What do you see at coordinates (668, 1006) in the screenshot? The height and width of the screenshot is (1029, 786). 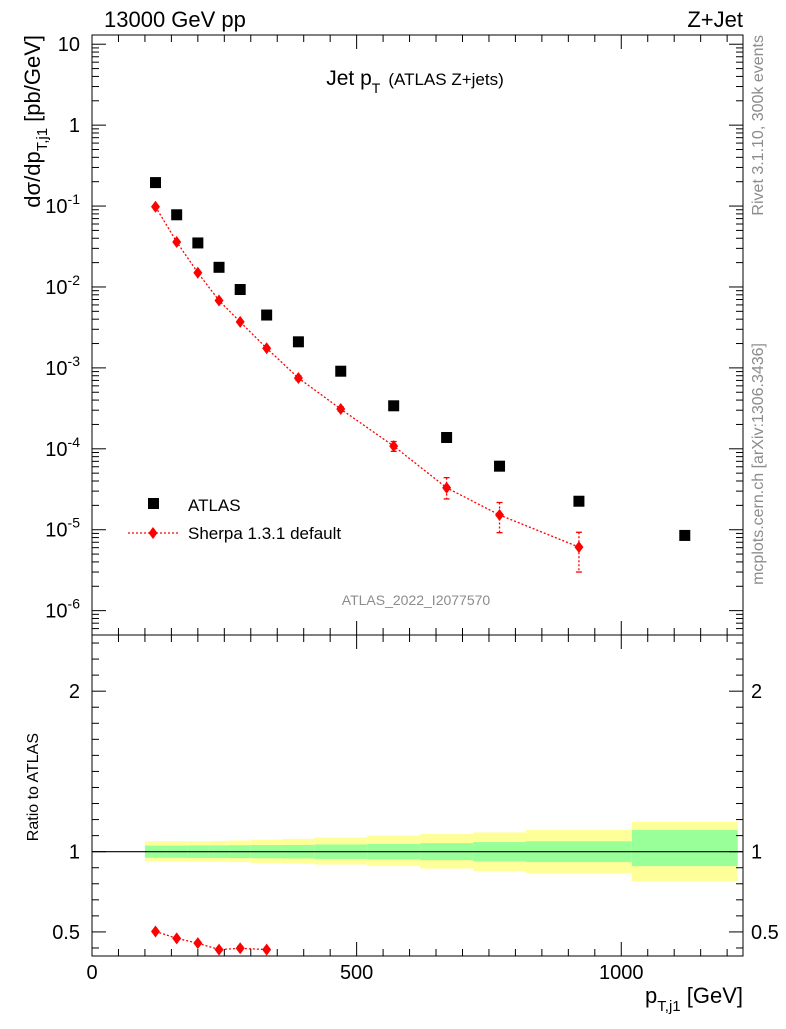 I see `x-axis-label-sub: T,j1` at bounding box center [668, 1006].